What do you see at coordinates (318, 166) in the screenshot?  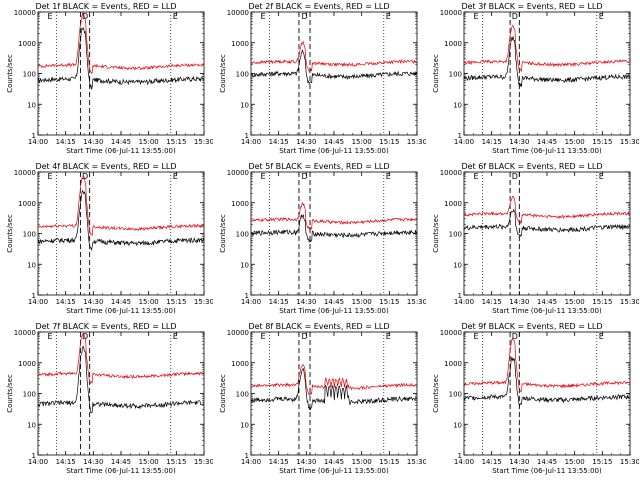 I see `chart-title: Det 5f BLACK = Events, RED = LLD` at bounding box center [318, 166].